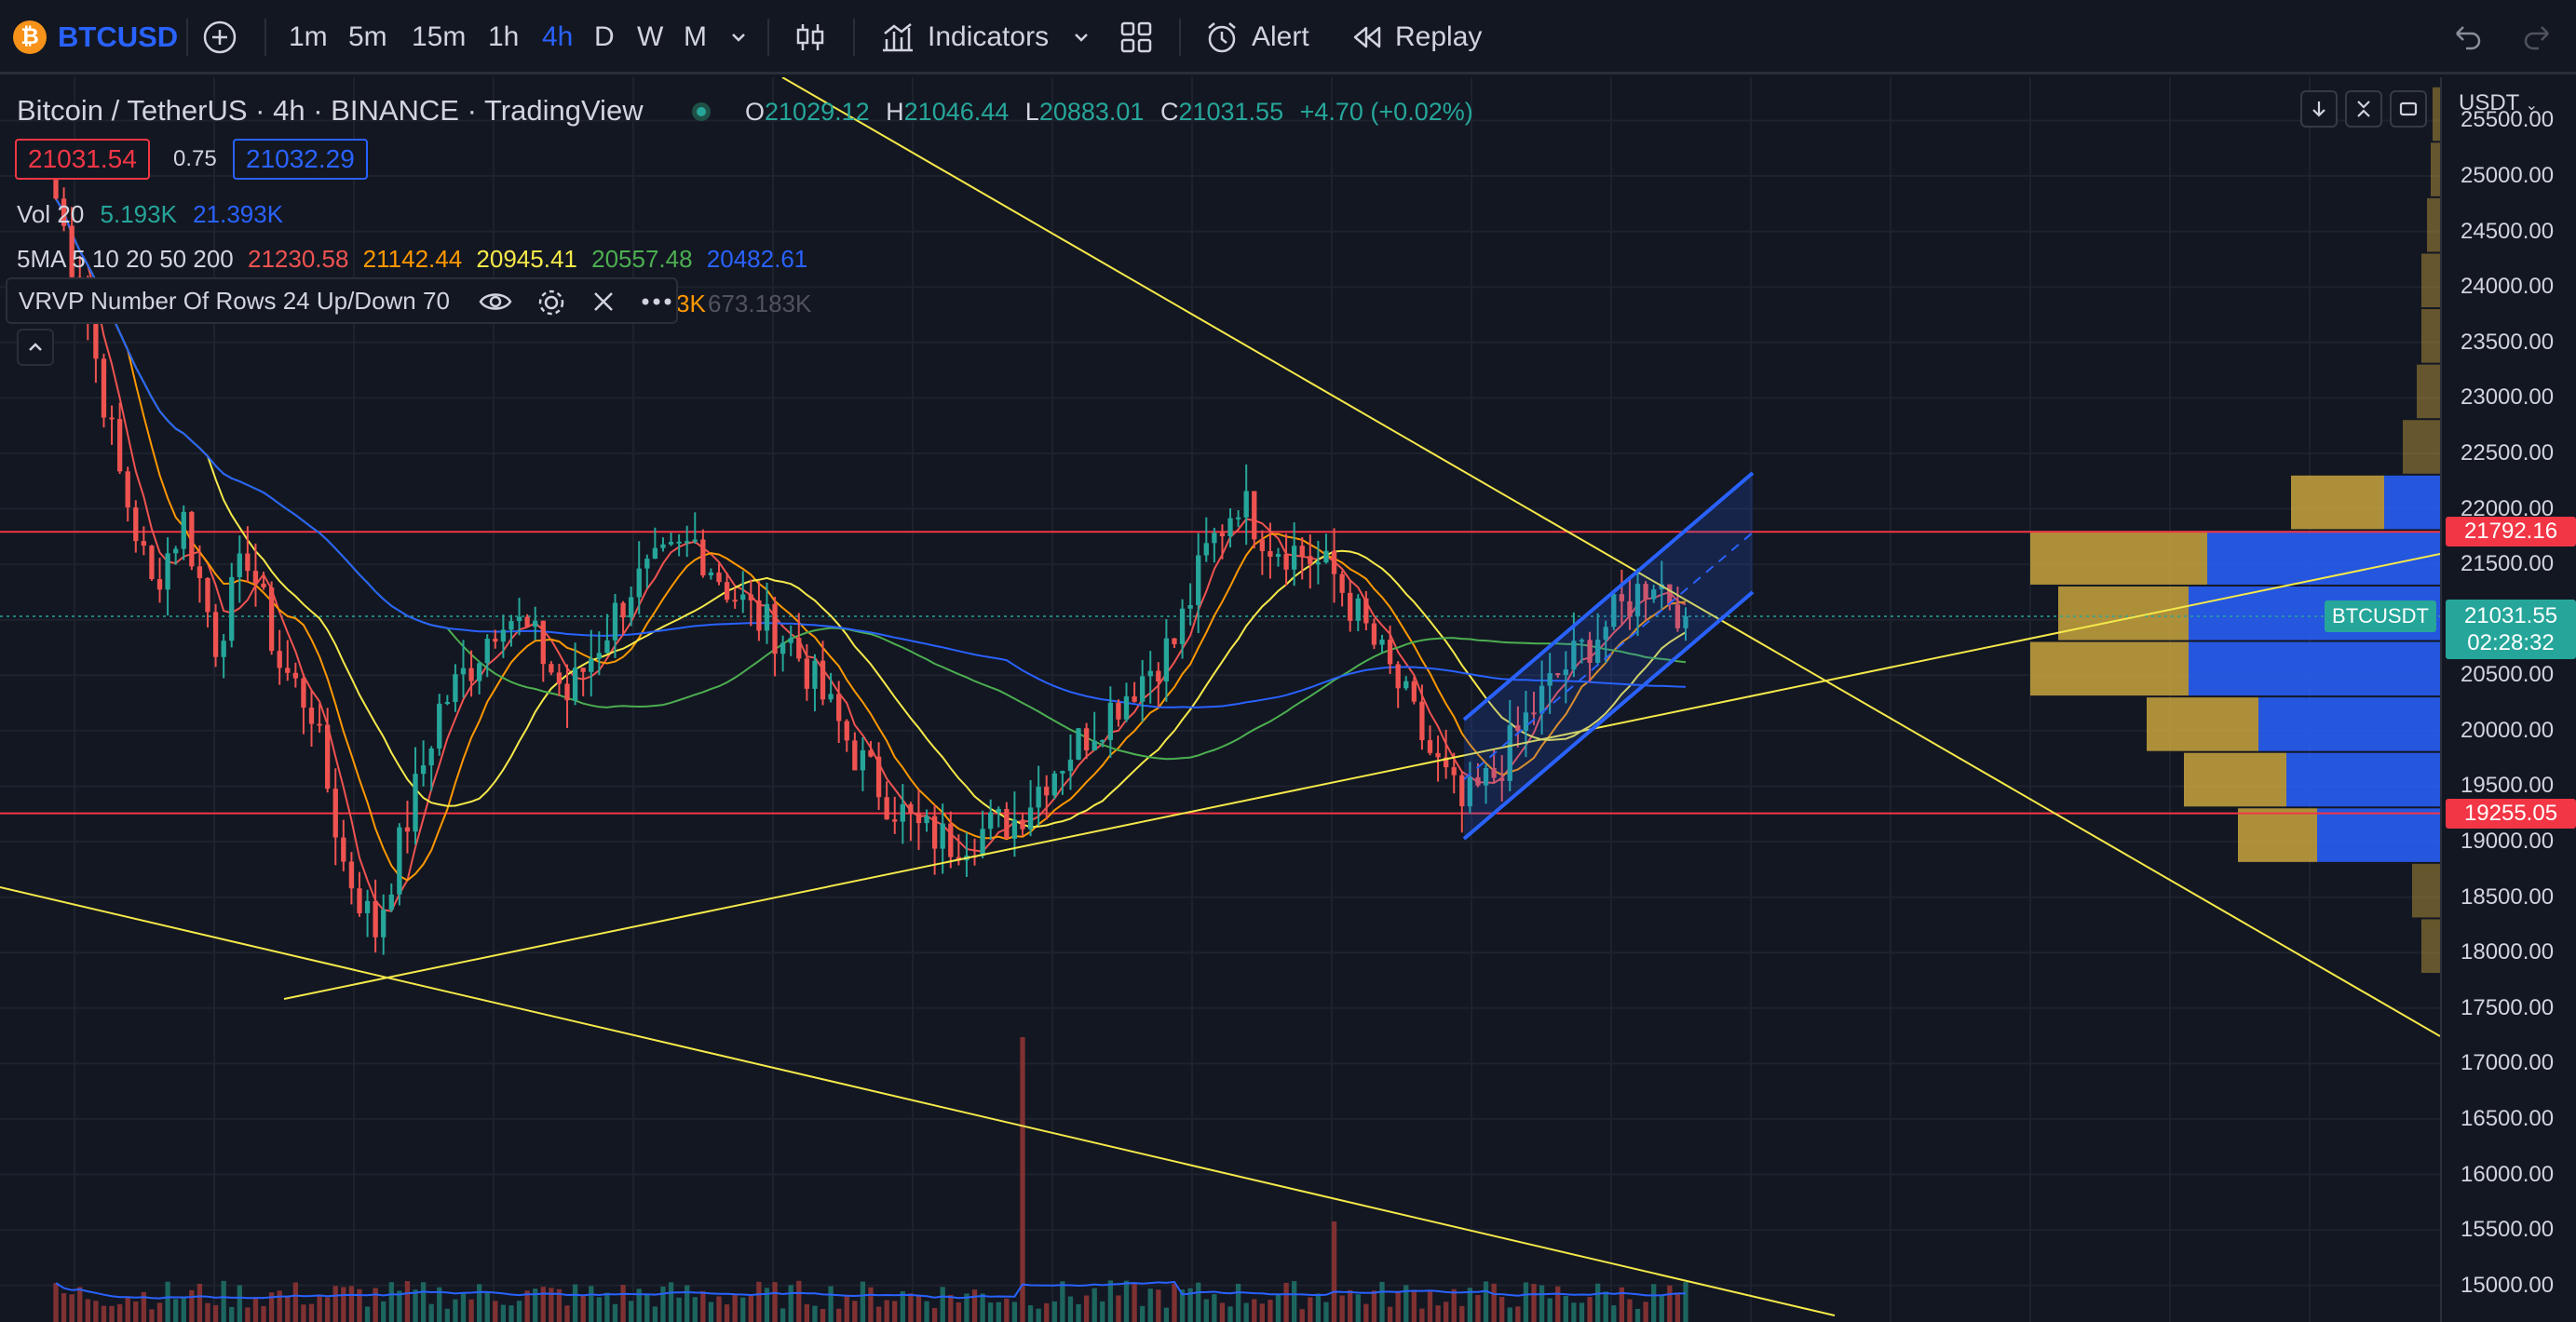 Image resolution: width=2576 pixels, height=1322 pixels. Describe the element at coordinates (2426, 891) in the screenshot. I see `volume-profile-up` at that location.